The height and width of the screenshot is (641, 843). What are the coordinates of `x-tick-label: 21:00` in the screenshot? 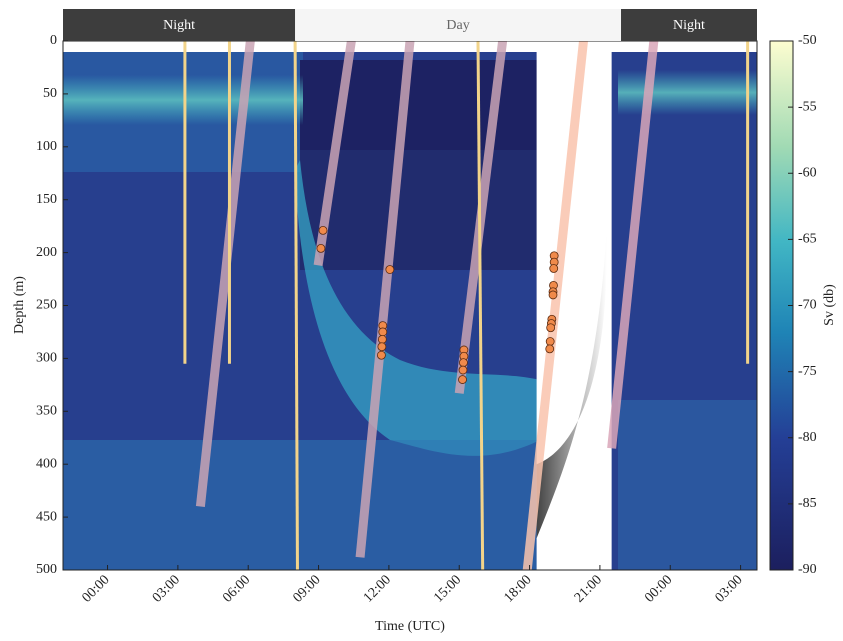 It's located at (588, 588).